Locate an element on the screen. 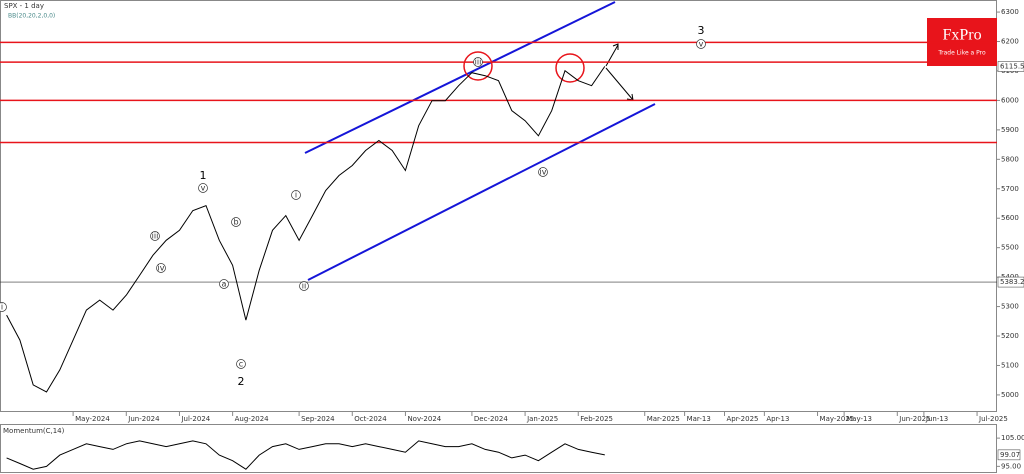 The width and height of the screenshot is (1024, 474). wave-label: 3 is located at coordinates (701, 30).